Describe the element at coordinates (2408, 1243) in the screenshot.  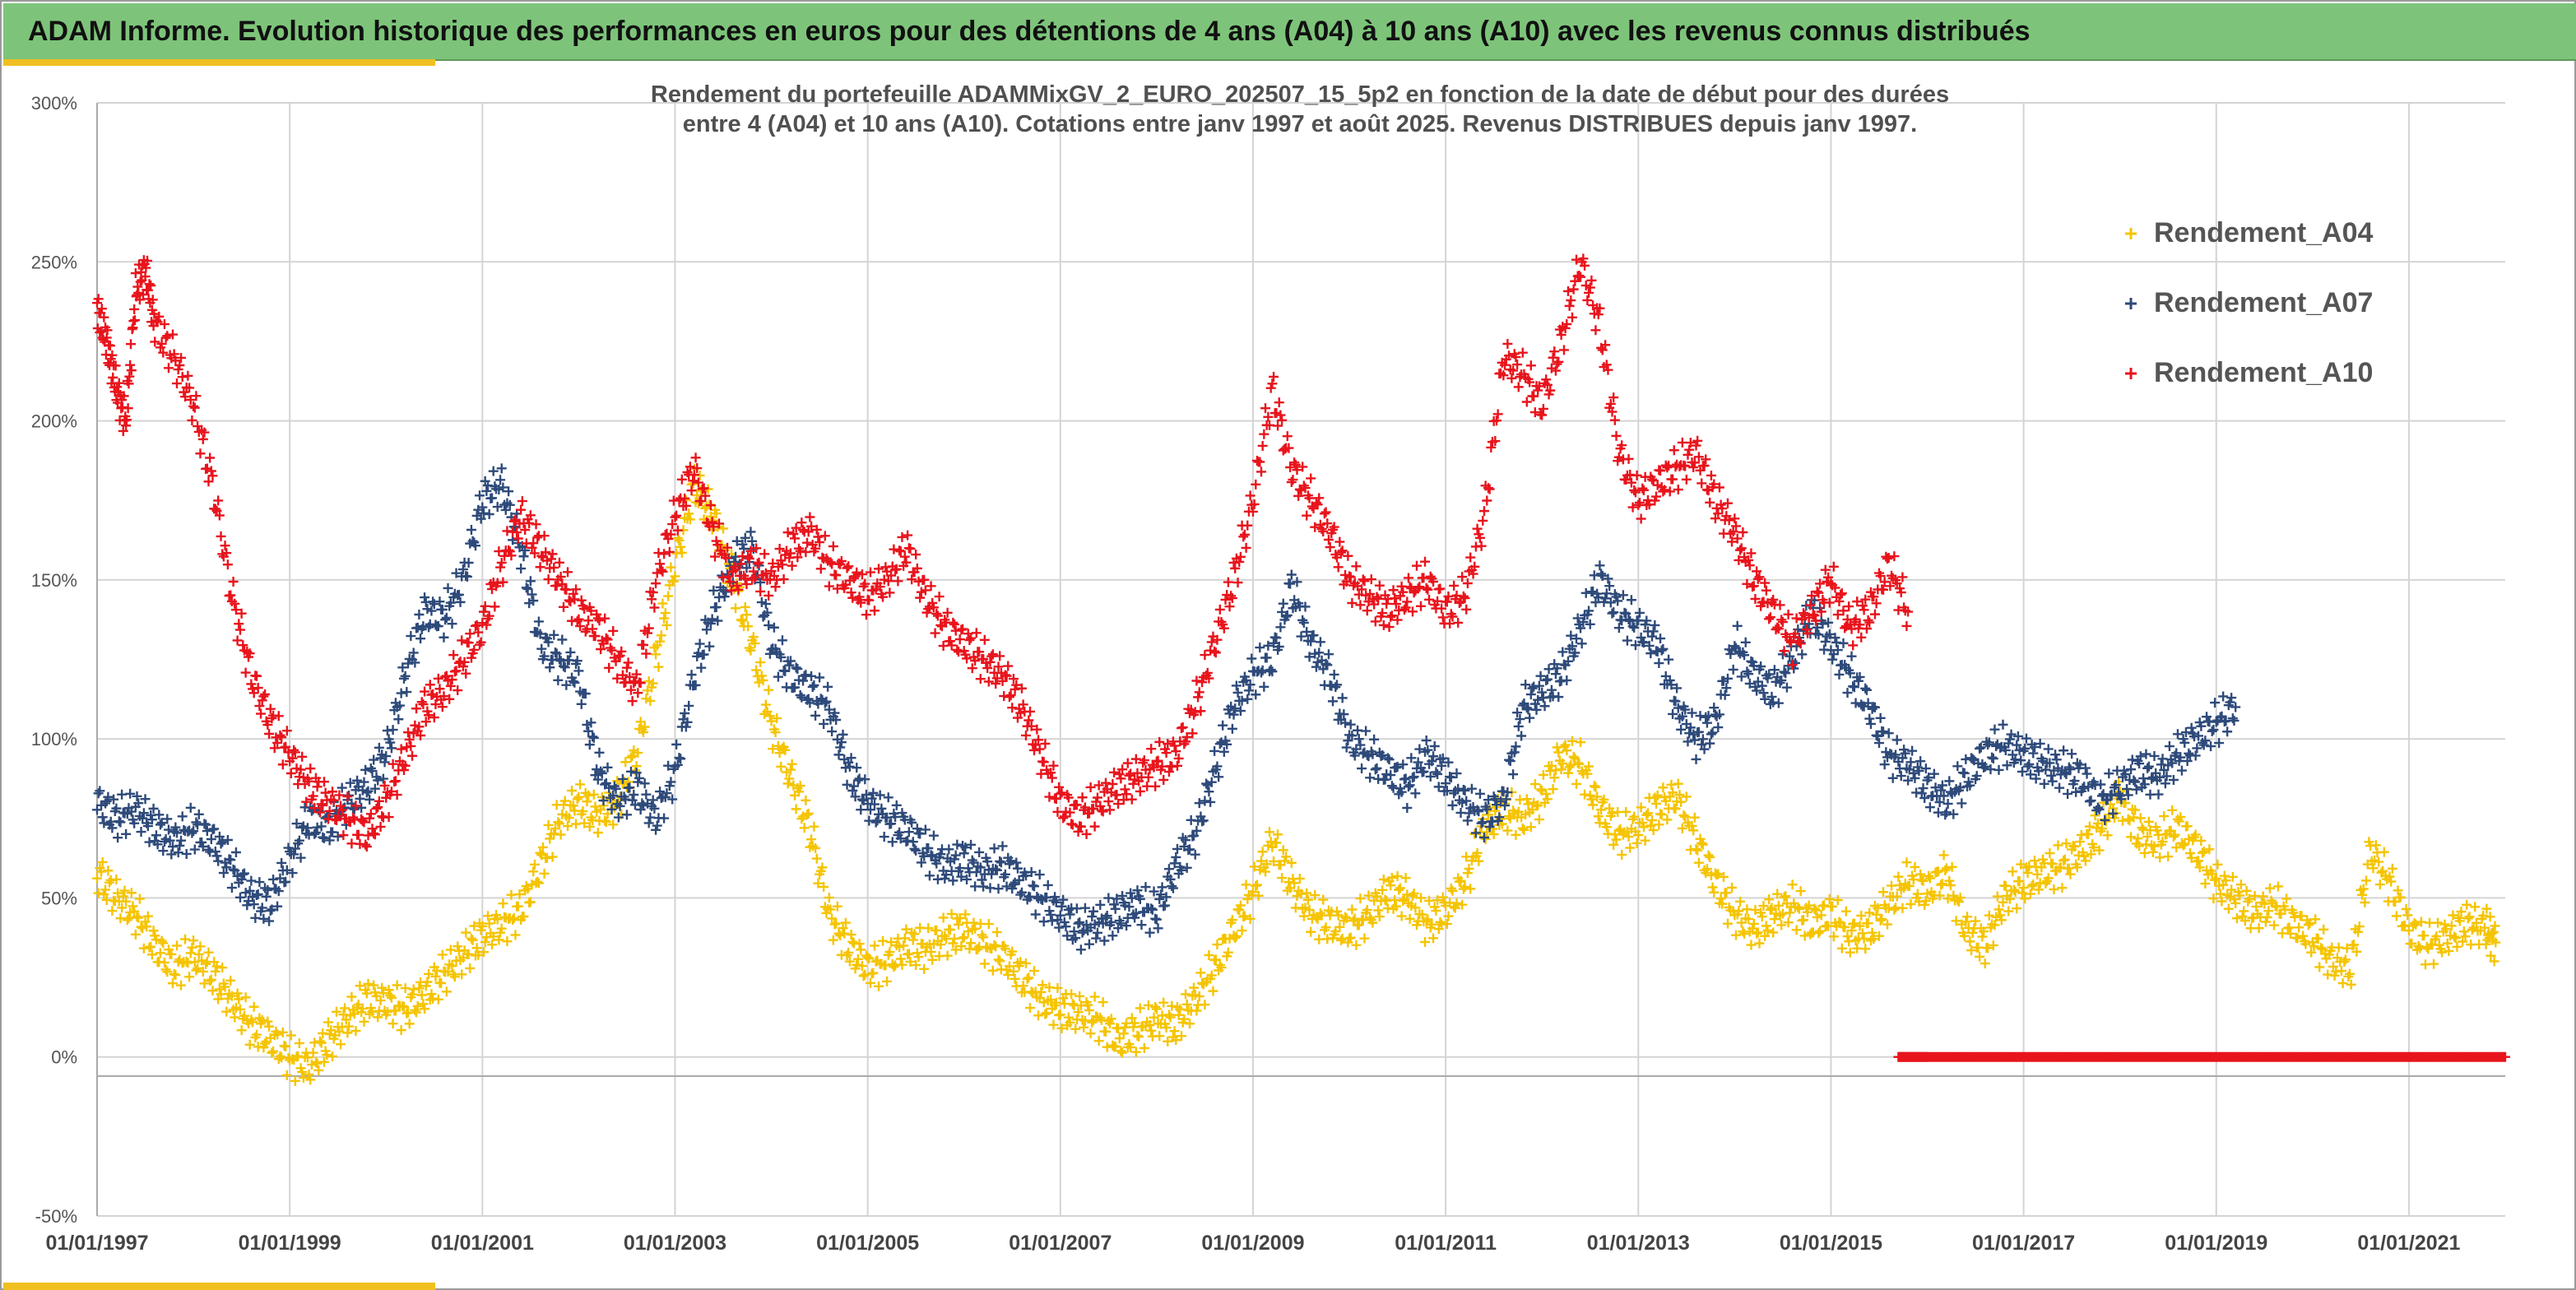
I see `x-tick-label: 01/01/2021` at that location.